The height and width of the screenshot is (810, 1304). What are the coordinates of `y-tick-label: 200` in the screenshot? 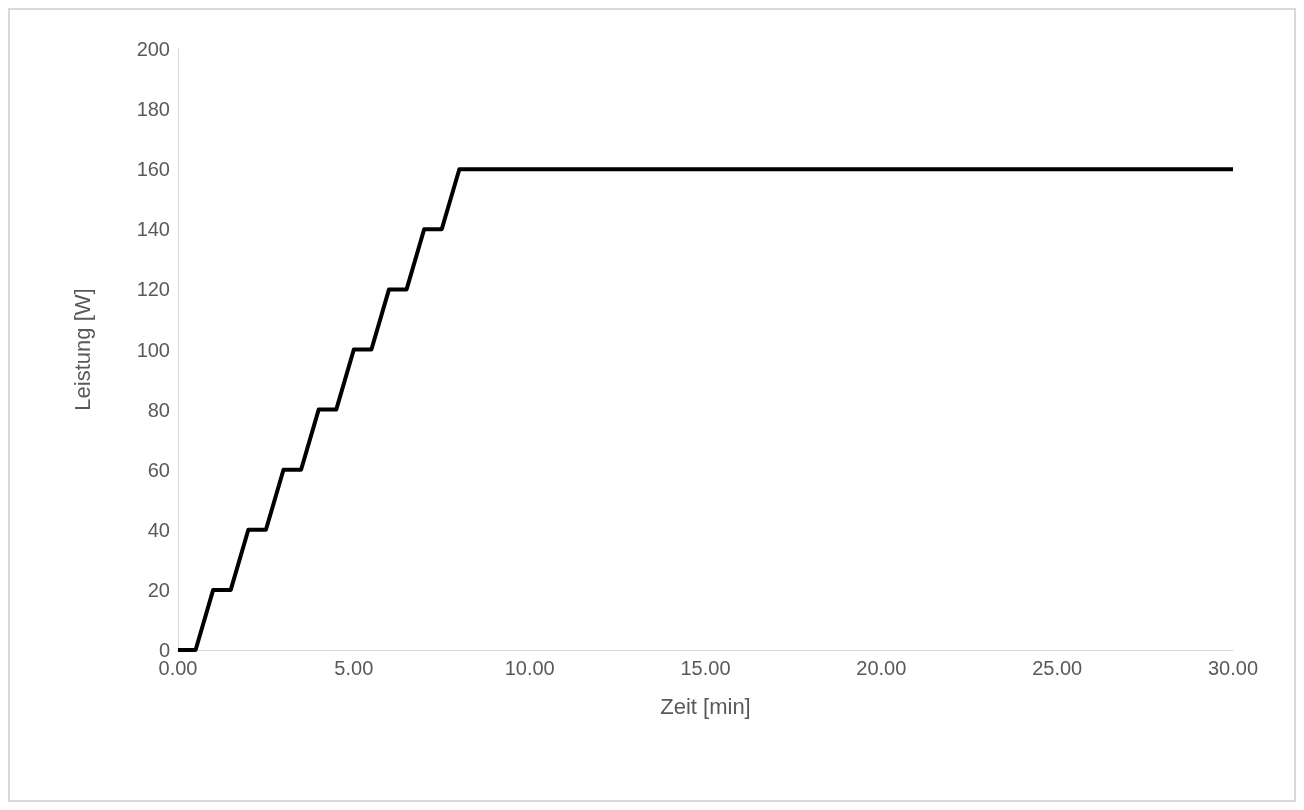 It's located at (153, 49).